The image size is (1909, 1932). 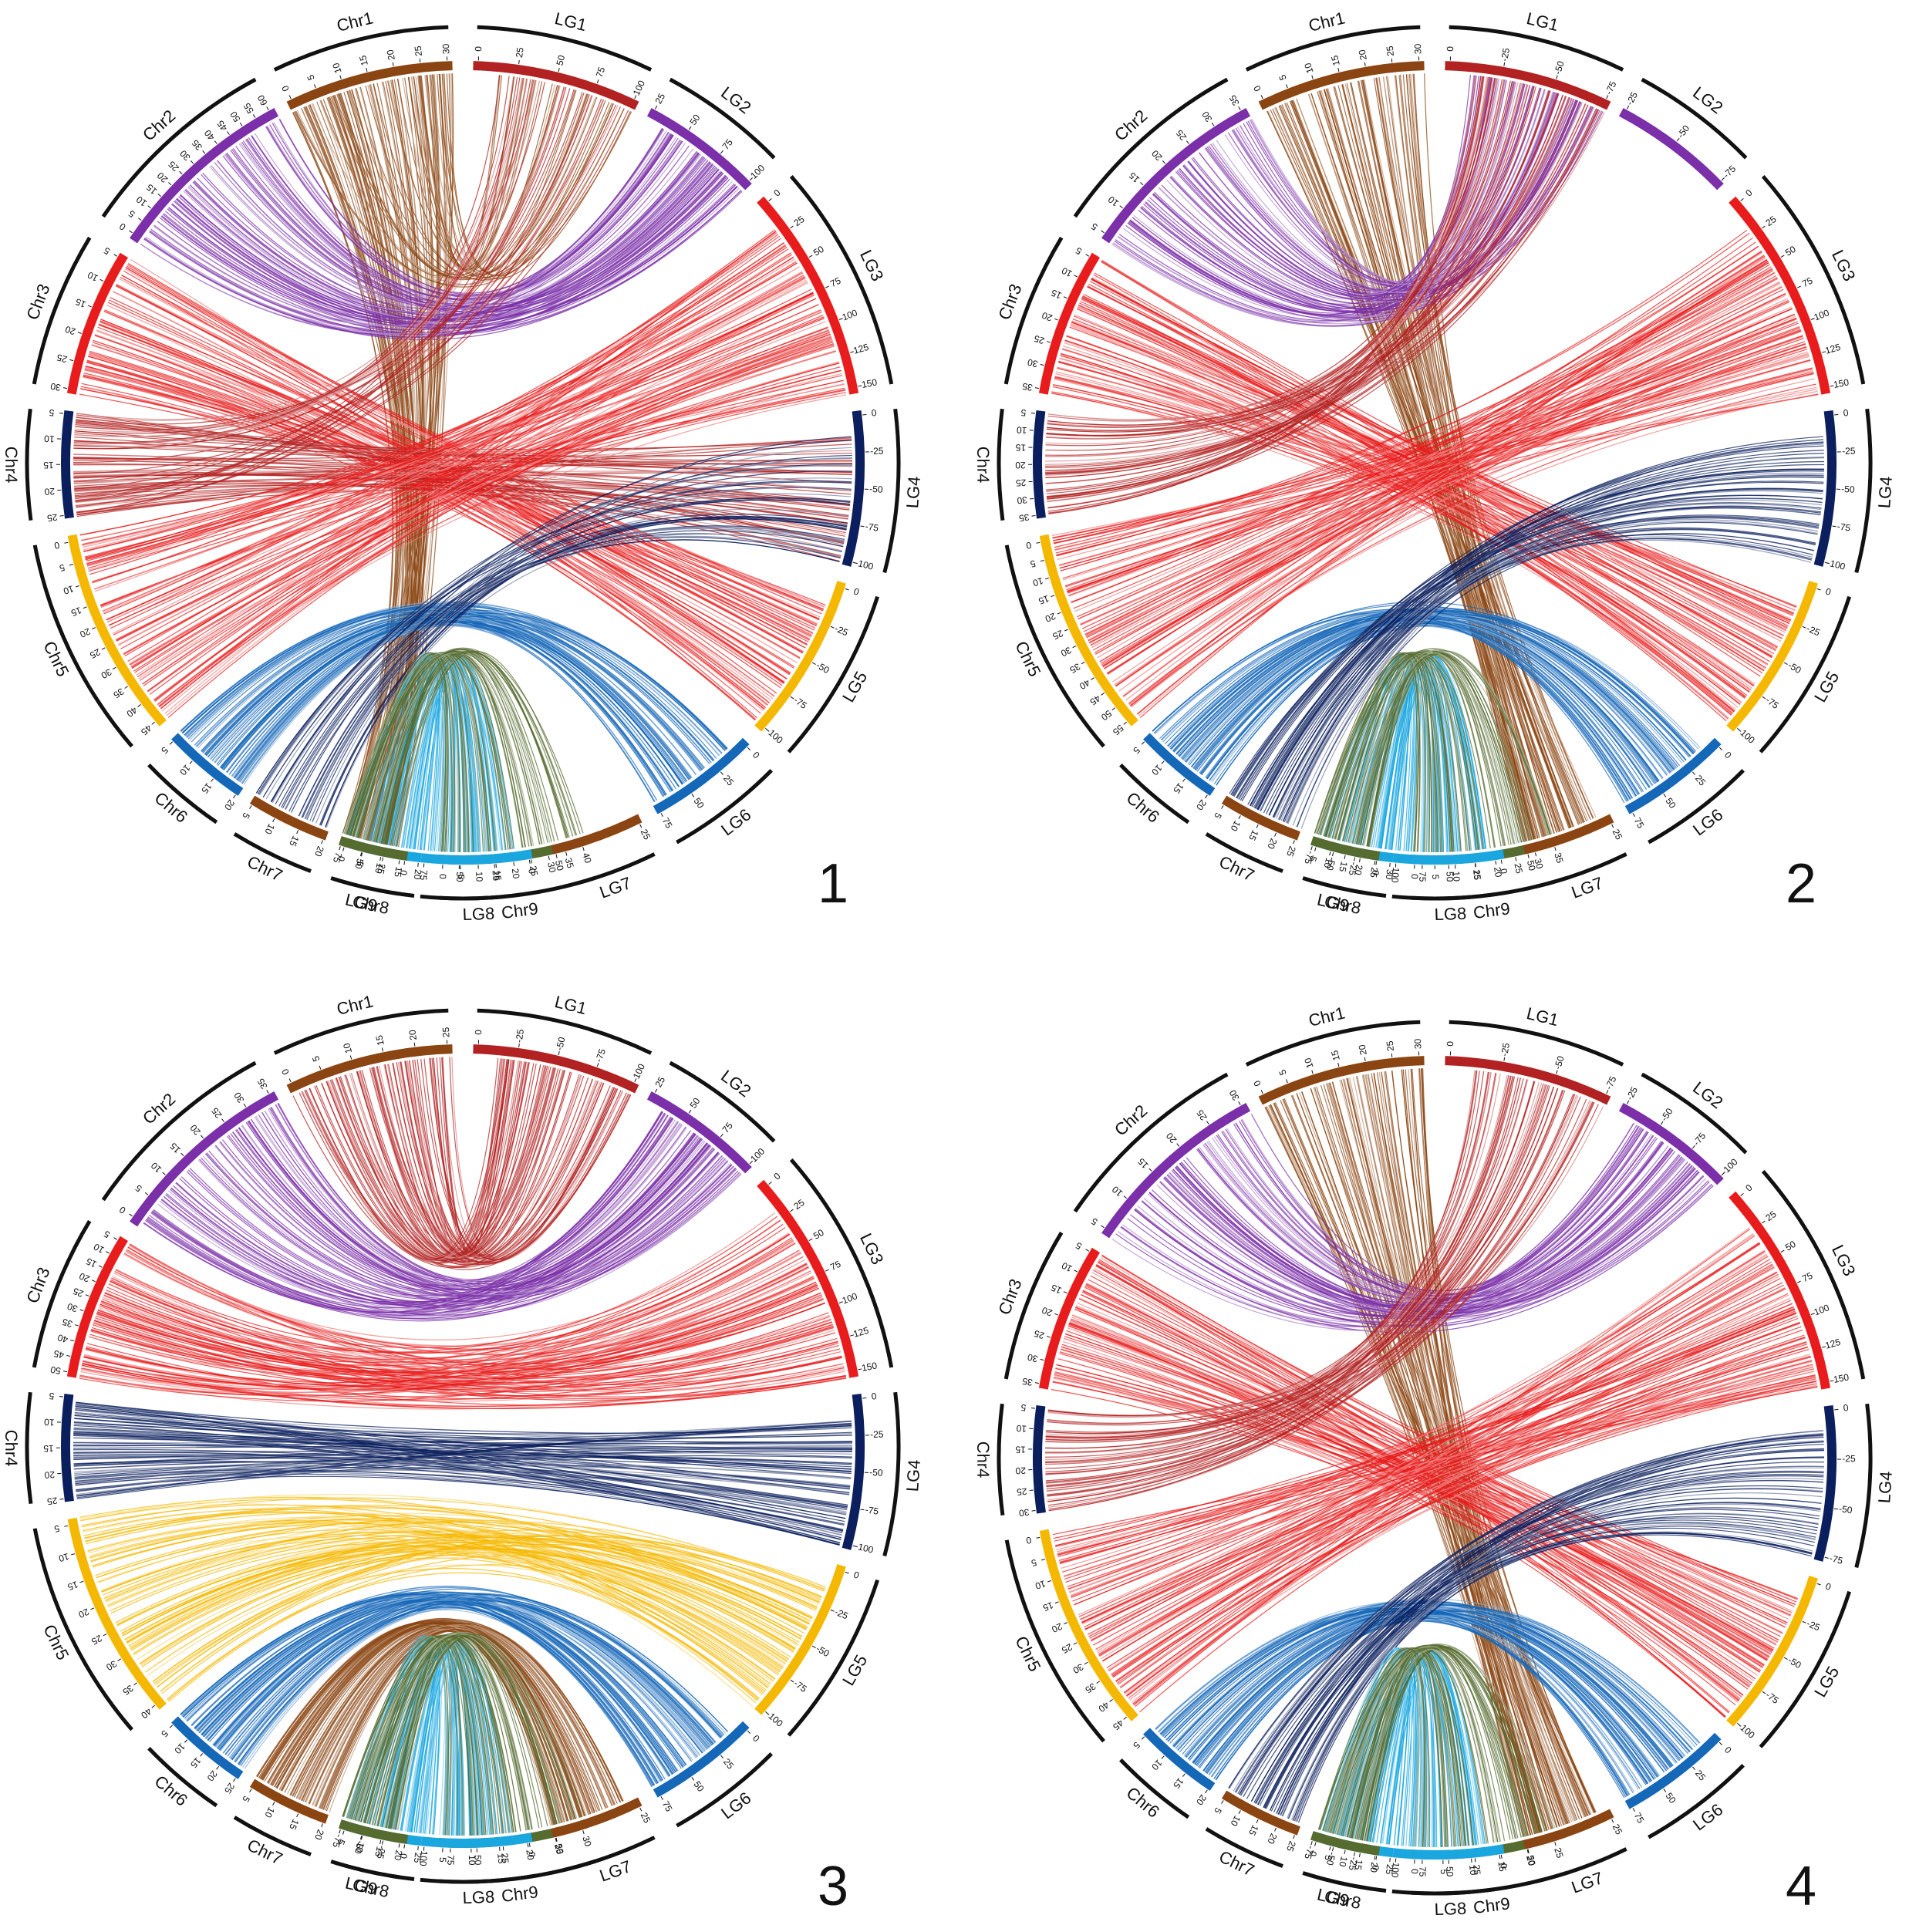 What do you see at coordinates (877, 451) in the screenshot?
I see `tick-label: -25` at bounding box center [877, 451].